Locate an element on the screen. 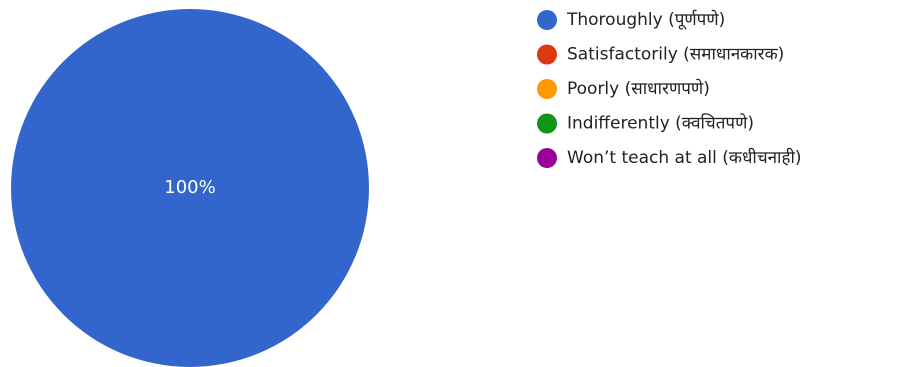 Image resolution: width=907 pixels, height=367 pixels. pie-data-label: 100% is located at coordinates (189, 187).